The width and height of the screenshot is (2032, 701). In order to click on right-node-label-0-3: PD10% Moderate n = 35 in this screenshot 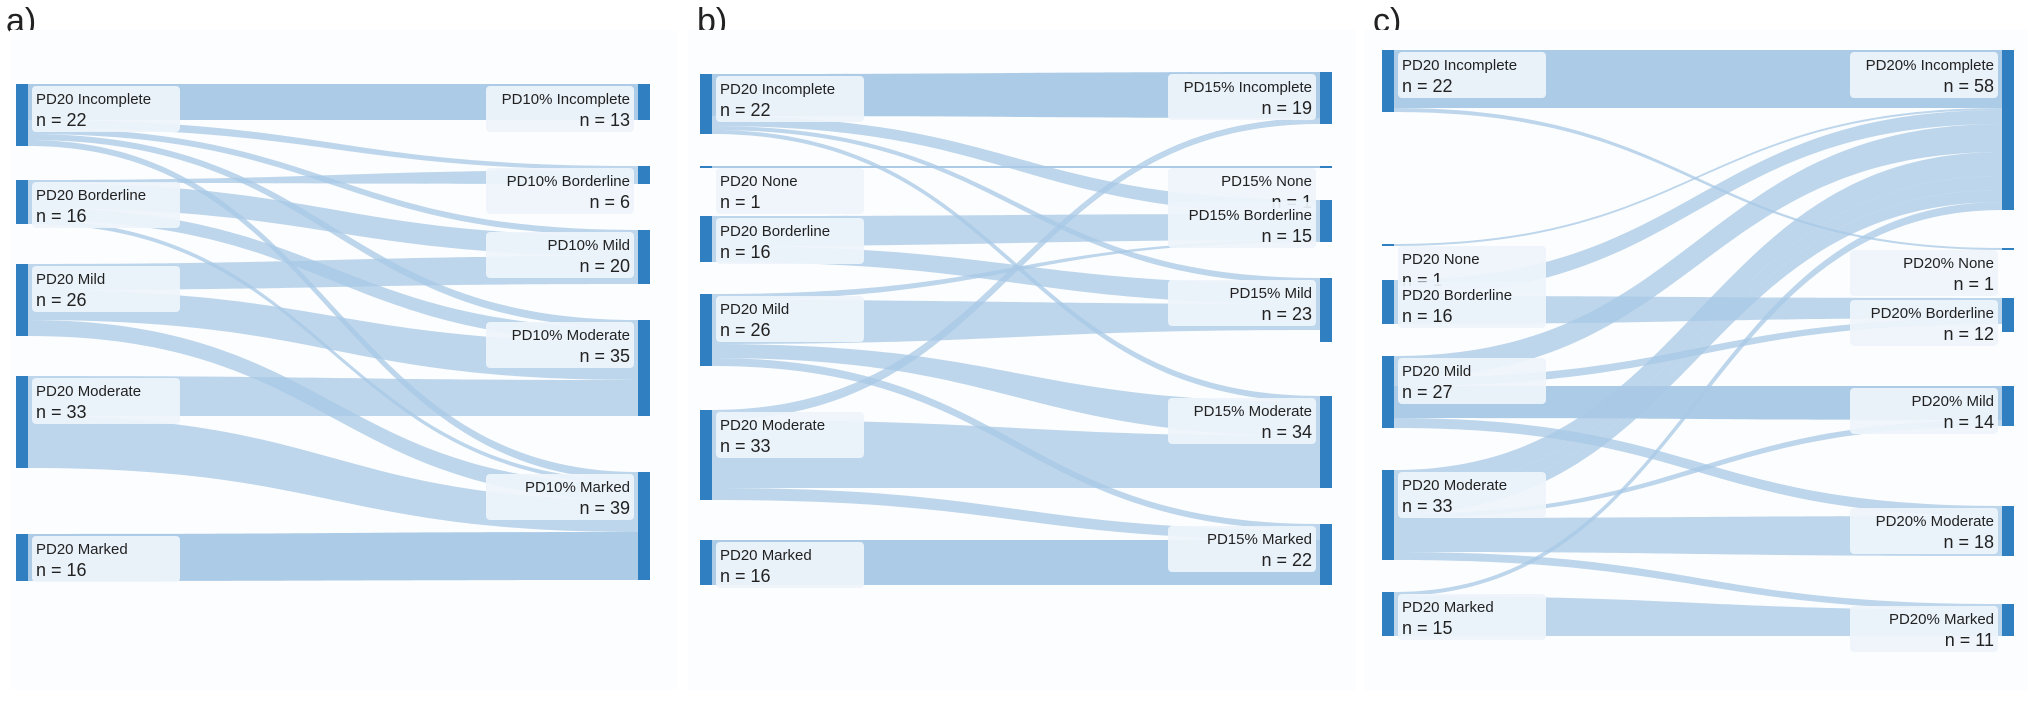, I will do `click(560, 345)`.